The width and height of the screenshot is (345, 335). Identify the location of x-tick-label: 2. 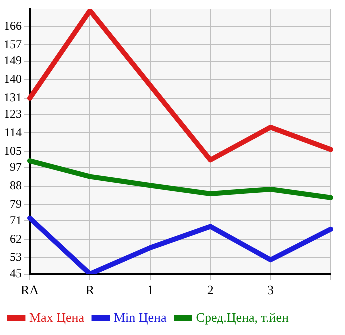
(210, 290).